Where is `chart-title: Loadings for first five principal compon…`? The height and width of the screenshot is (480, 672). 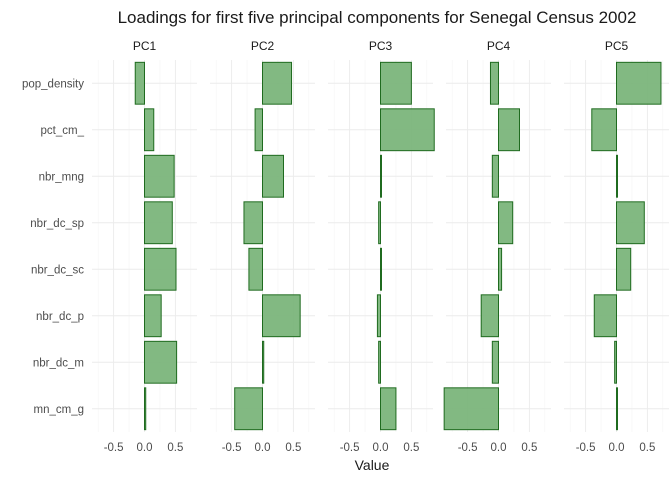 chart-title: Loadings for first five principal compon… is located at coordinates (377, 17).